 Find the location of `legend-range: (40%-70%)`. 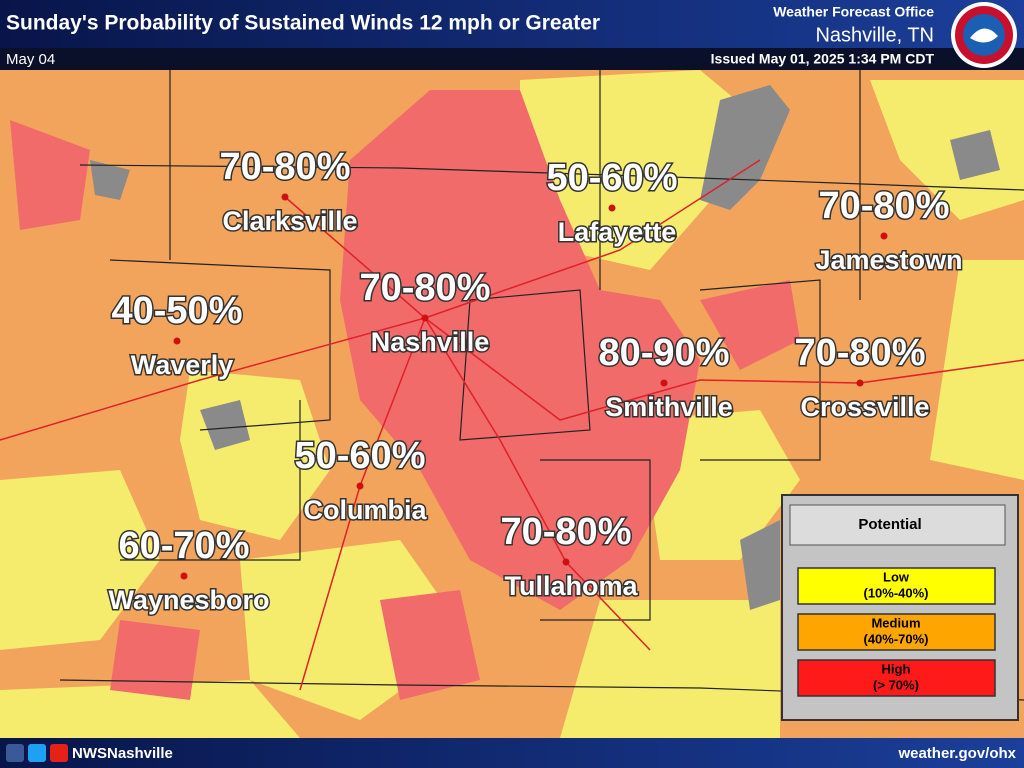

legend-range: (40%-70%) is located at coordinates (895, 638).